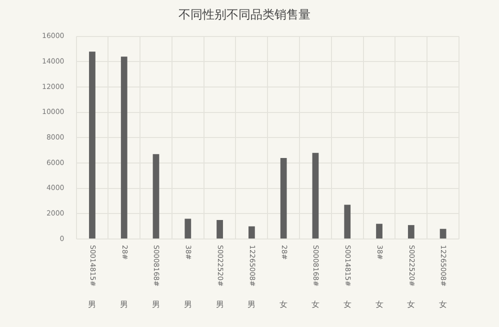 The height and width of the screenshot is (327, 499). Describe the element at coordinates (244, 14) in the screenshot. I see `chart-title: 不同性别不同品类销售量` at that location.